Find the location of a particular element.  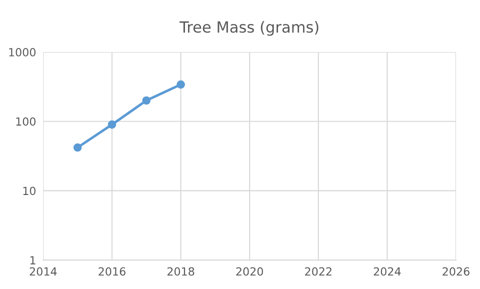

x-tick-label: 2018 is located at coordinates (180, 271).